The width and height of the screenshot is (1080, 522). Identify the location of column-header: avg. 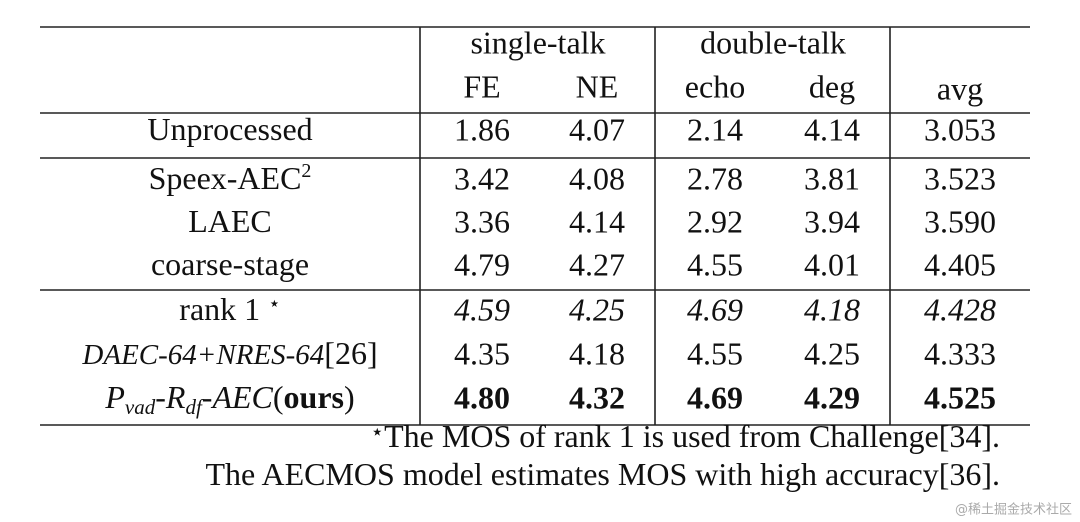
(960, 88).